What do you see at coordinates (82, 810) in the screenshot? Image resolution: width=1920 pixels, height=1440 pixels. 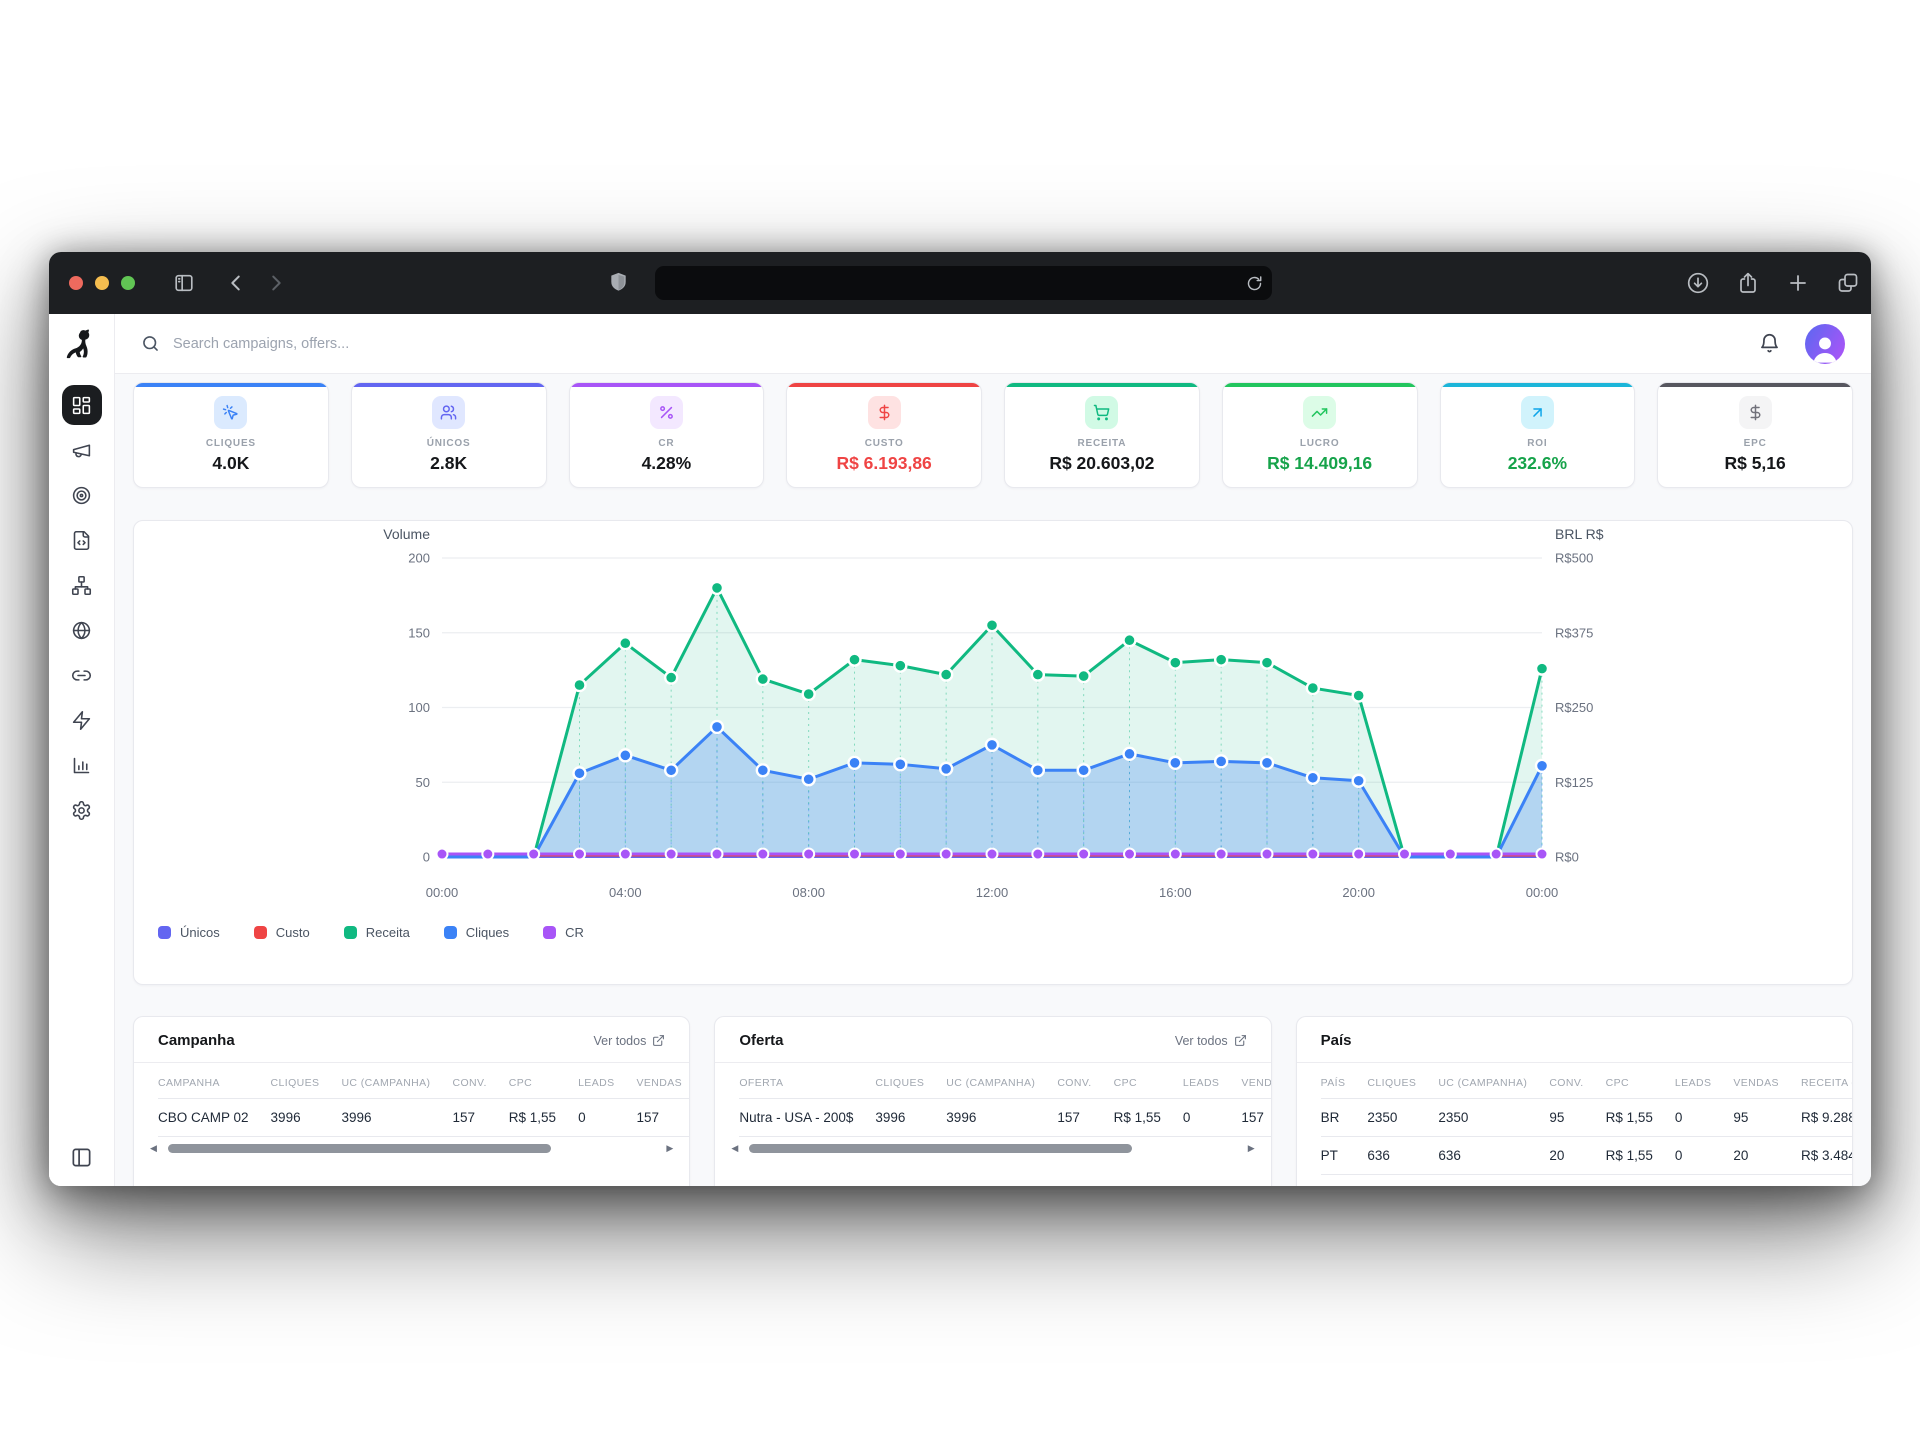 I see `sidebar-item-settings` at bounding box center [82, 810].